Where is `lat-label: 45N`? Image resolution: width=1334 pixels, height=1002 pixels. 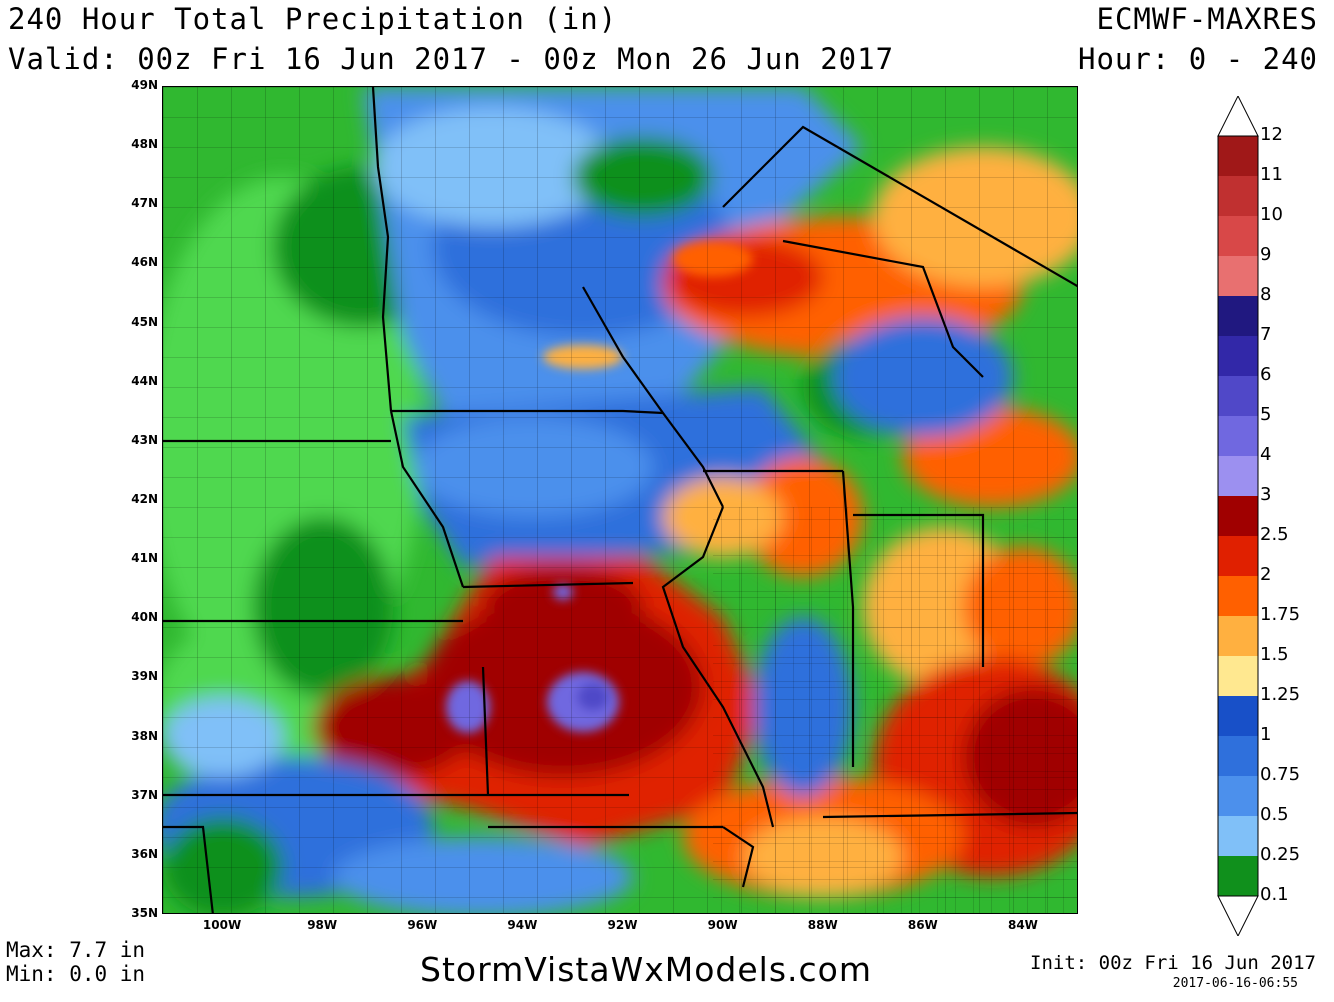 lat-label: 45N is located at coordinates (144, 321).